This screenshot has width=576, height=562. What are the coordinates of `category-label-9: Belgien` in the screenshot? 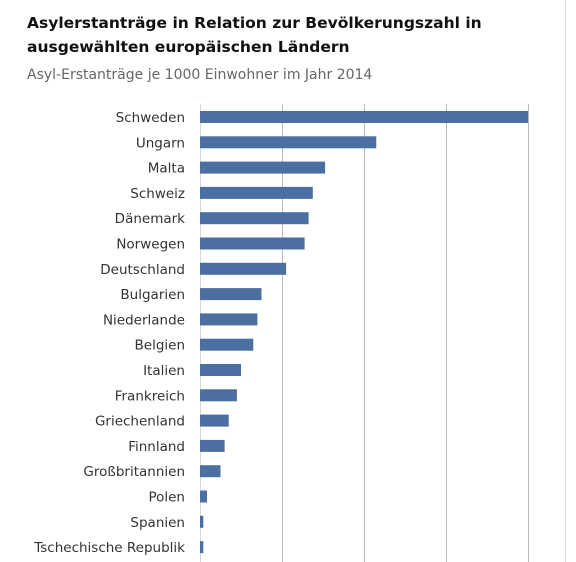 It's located at (160, 346).